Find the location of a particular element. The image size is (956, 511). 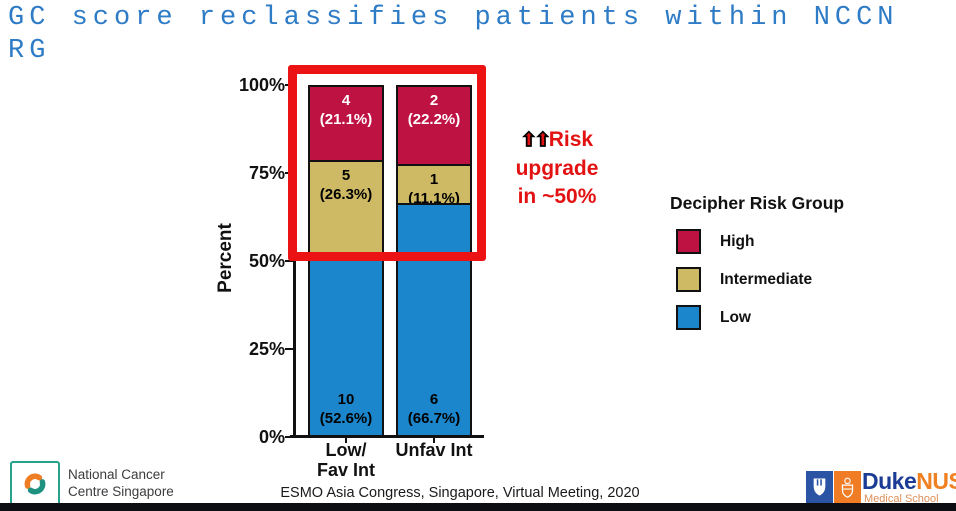

legend-label: Intermediate is located at coordinates (766, 279).